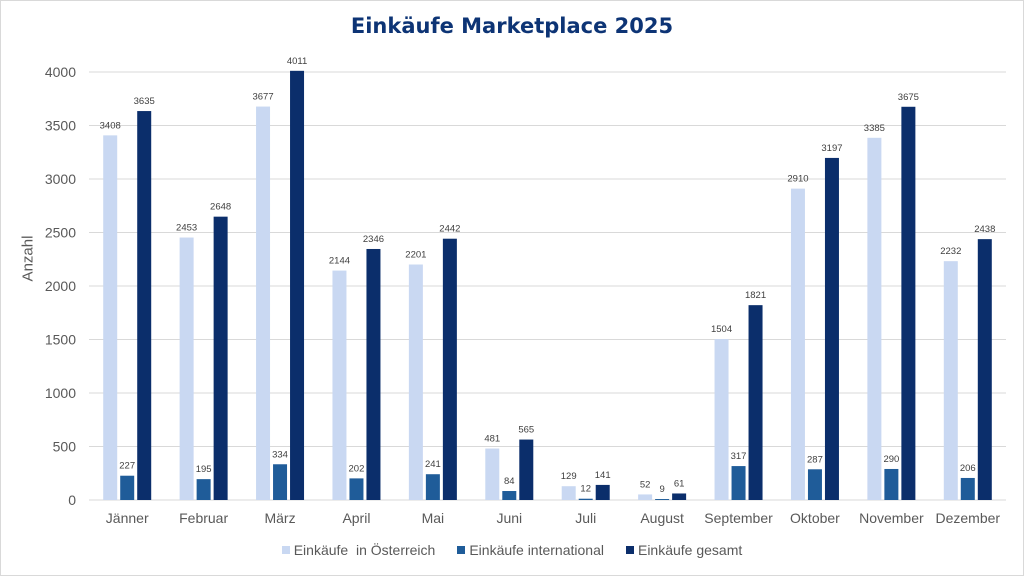 This screenshot has width=1024, height=576. Describe the element at coordinates (433, 518) in the screenshot. I see `x-tick-label: Mai` at that location.